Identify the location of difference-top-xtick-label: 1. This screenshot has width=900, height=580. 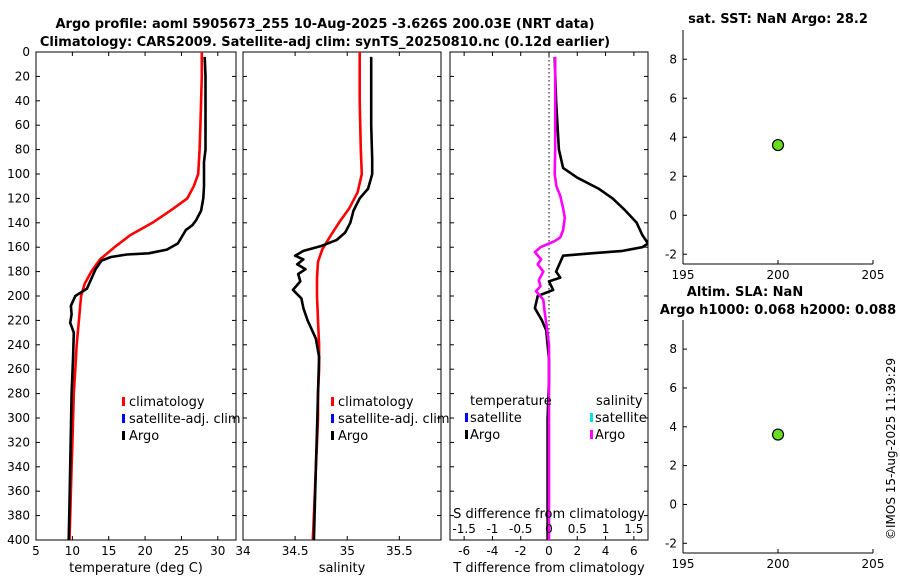
(606, 529).